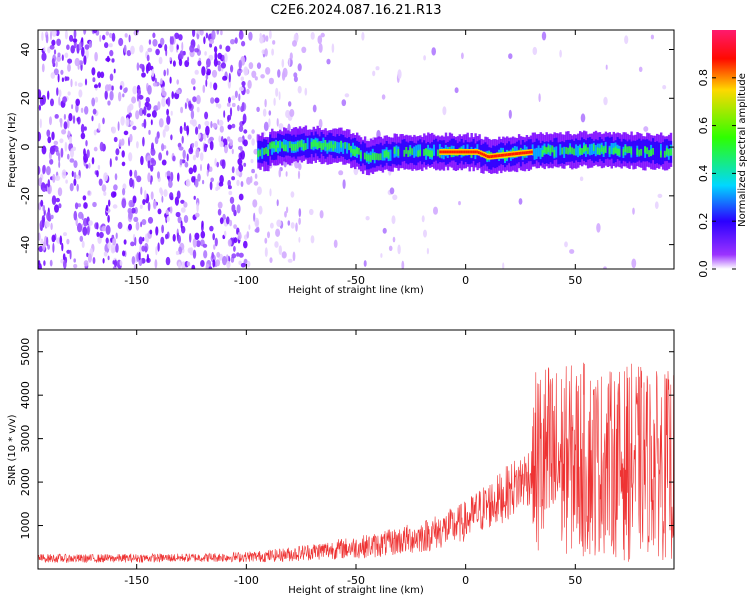 This screenshot has height=600, width=750. Describe the element at coordinates (246, 280) in the screenshot. I see `spectrogram-x-tick-label: -100` at that location.